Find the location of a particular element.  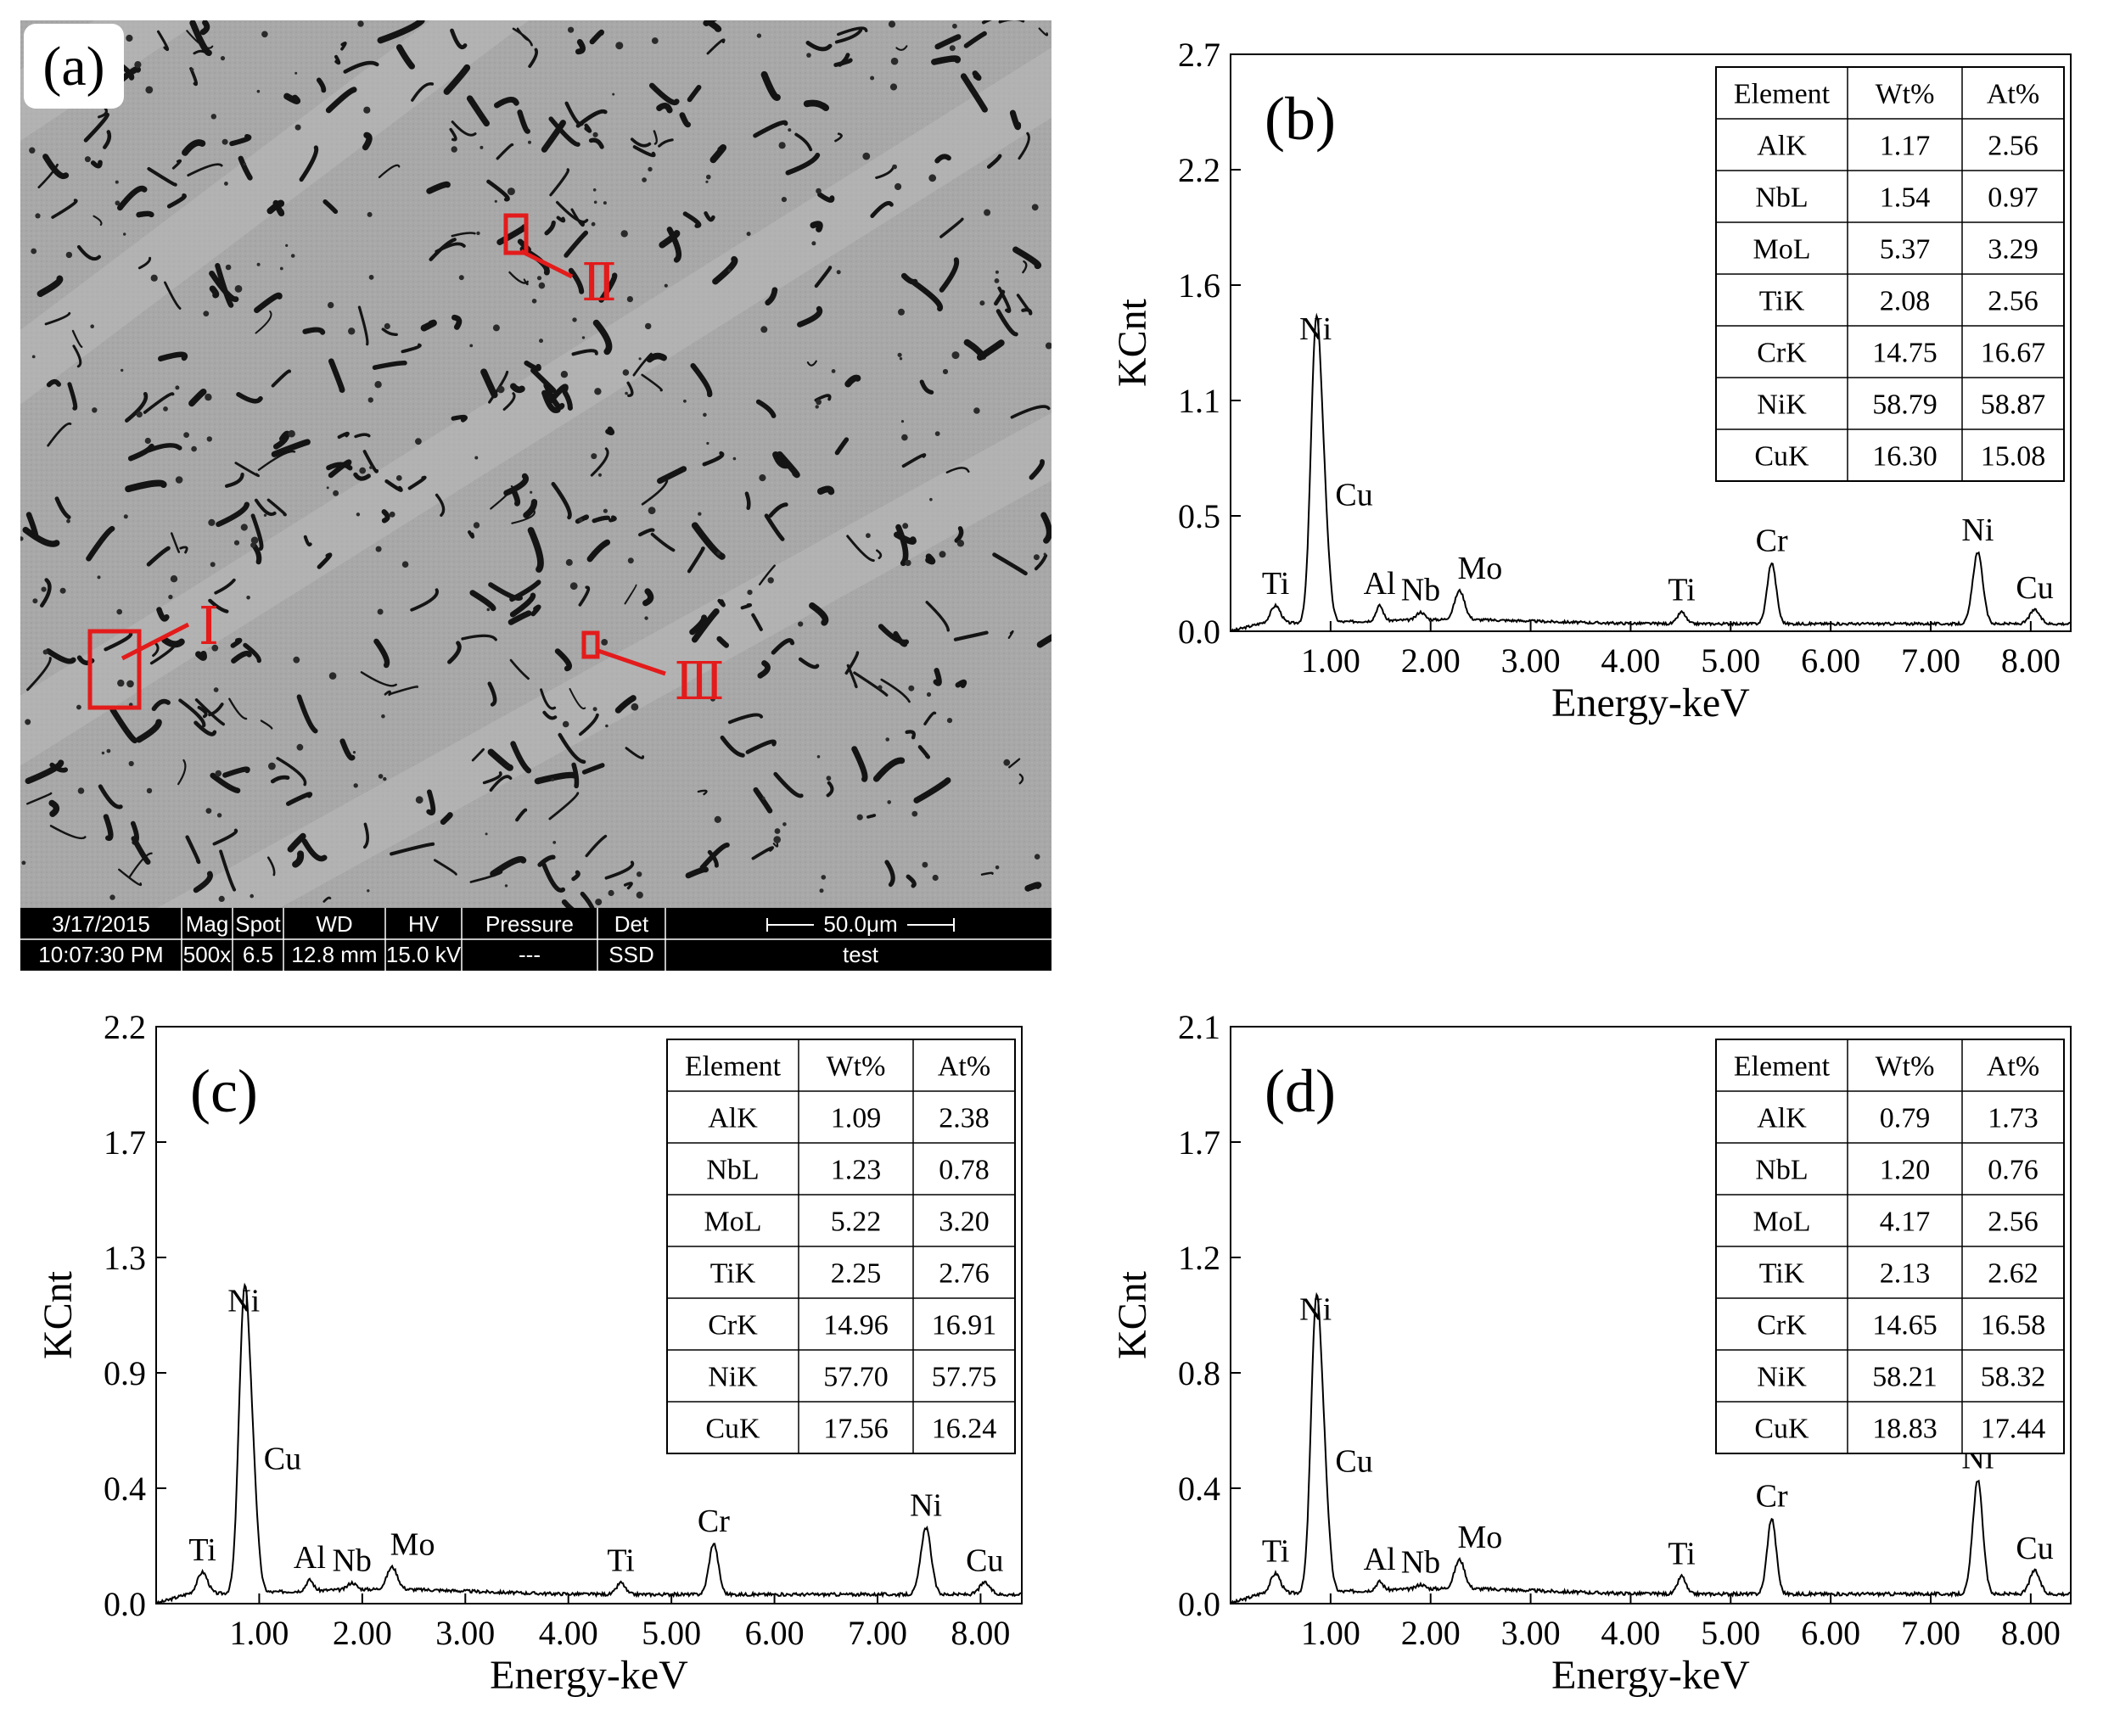

x-tick-label: 4.00 is located at coordinates (1630, 1633).